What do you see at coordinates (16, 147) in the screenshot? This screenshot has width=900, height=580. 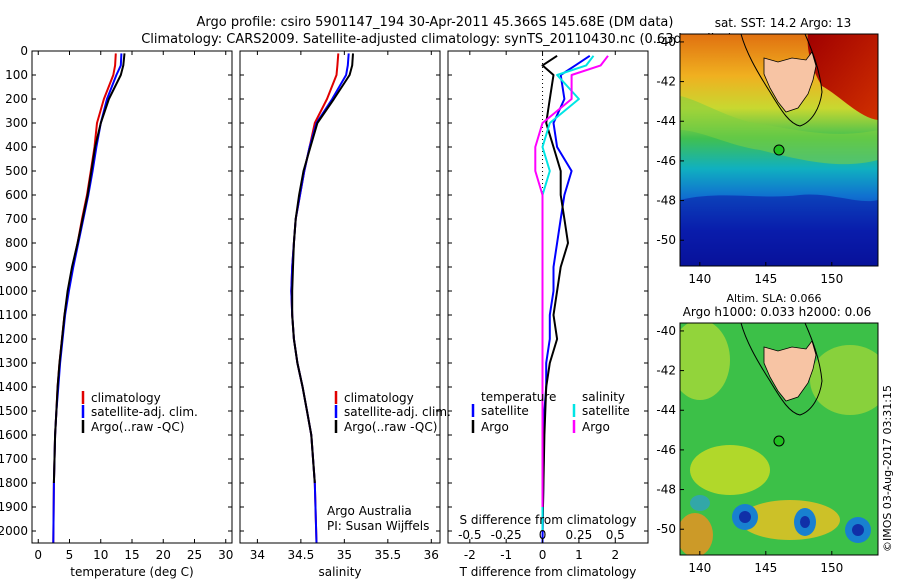 I see `y-tick-label: 400` at bounding box center [16, 147].